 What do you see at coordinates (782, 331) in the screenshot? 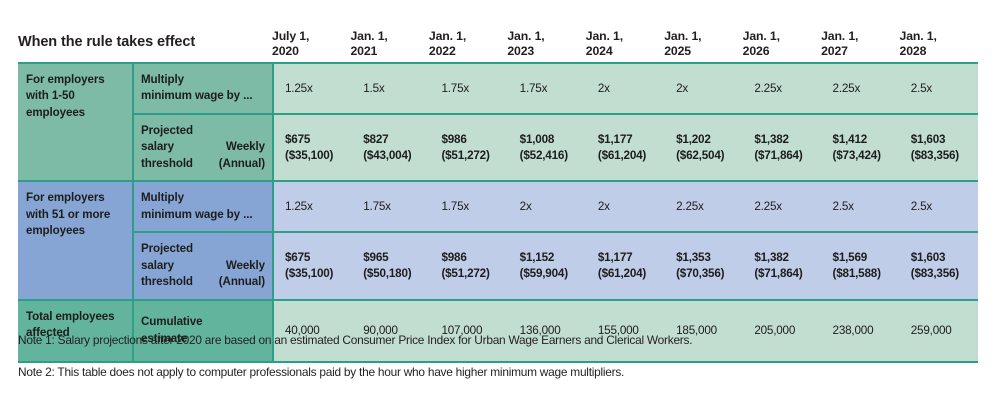
I see `cell: 205,000` at bounding box center [782, 331].